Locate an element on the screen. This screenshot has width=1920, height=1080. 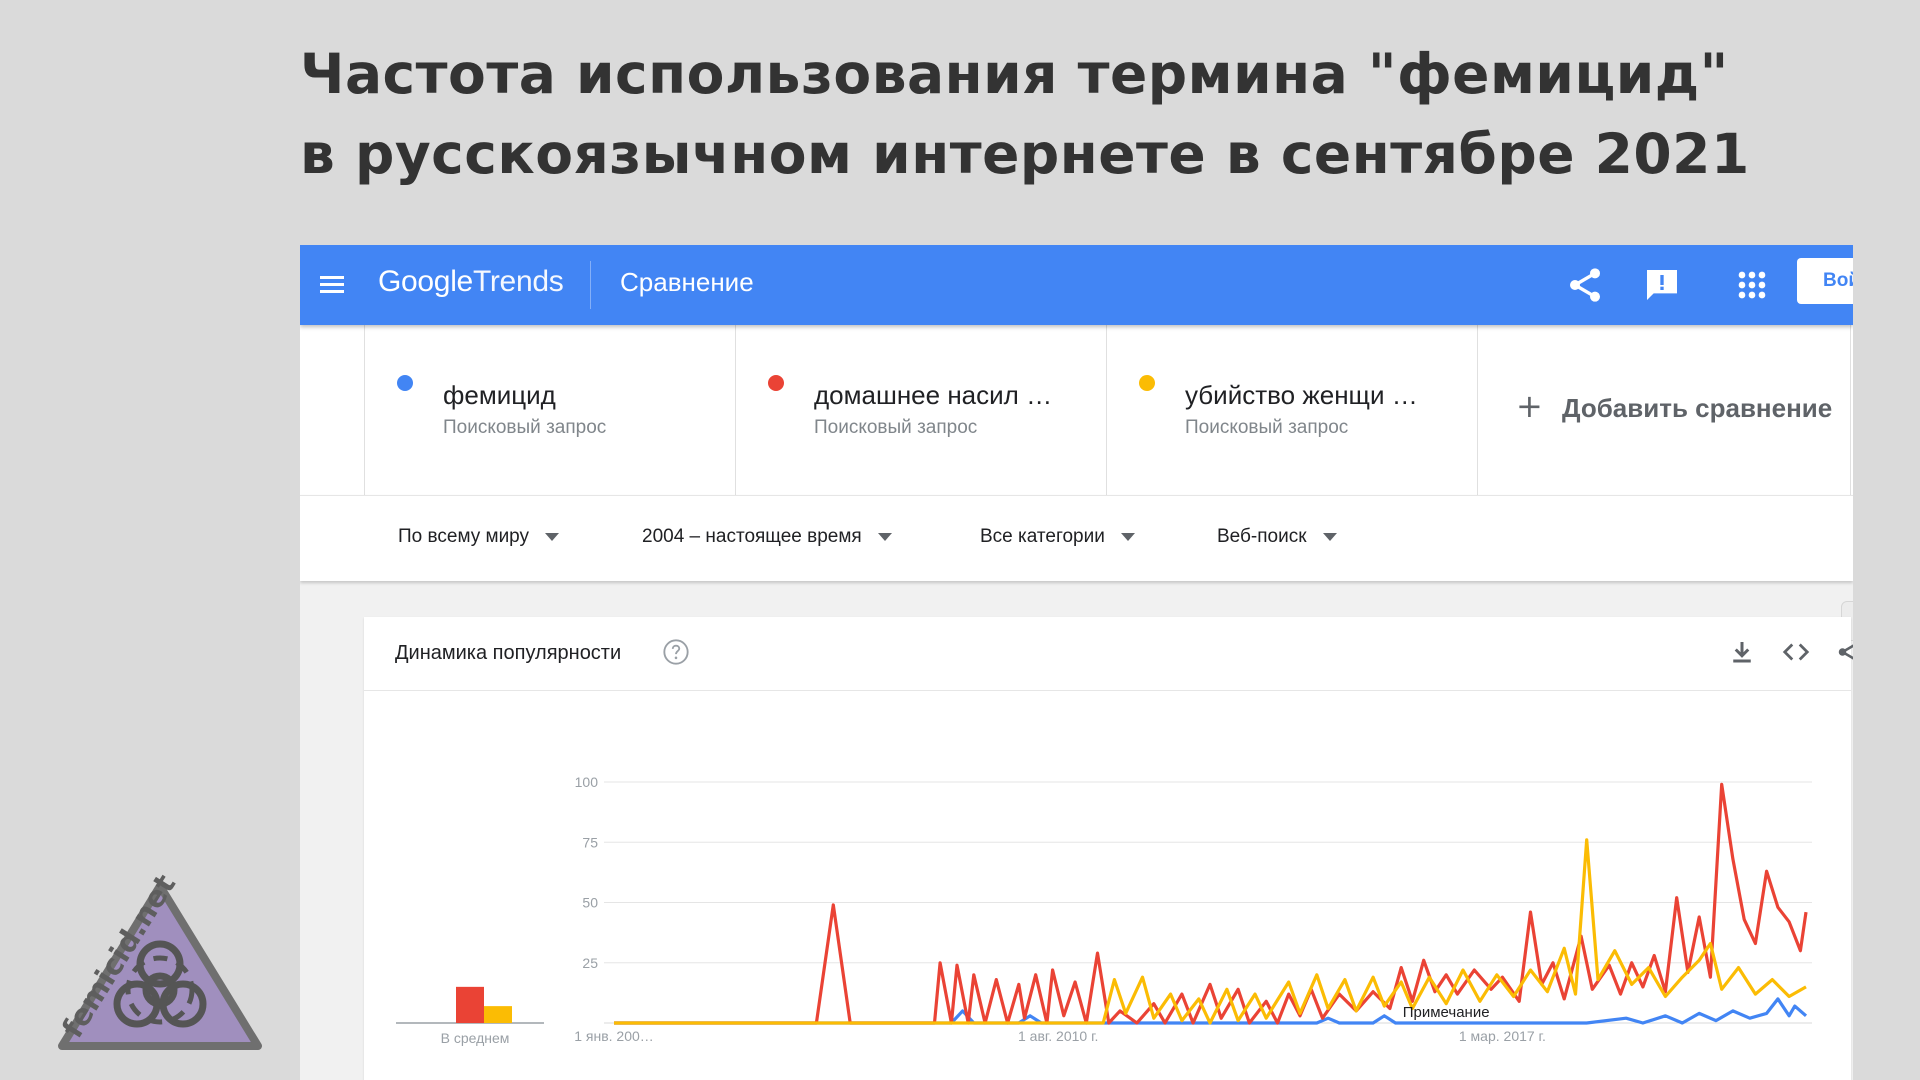
google-trends-logo: GoogleTrends is located at coordinates (471, 282).